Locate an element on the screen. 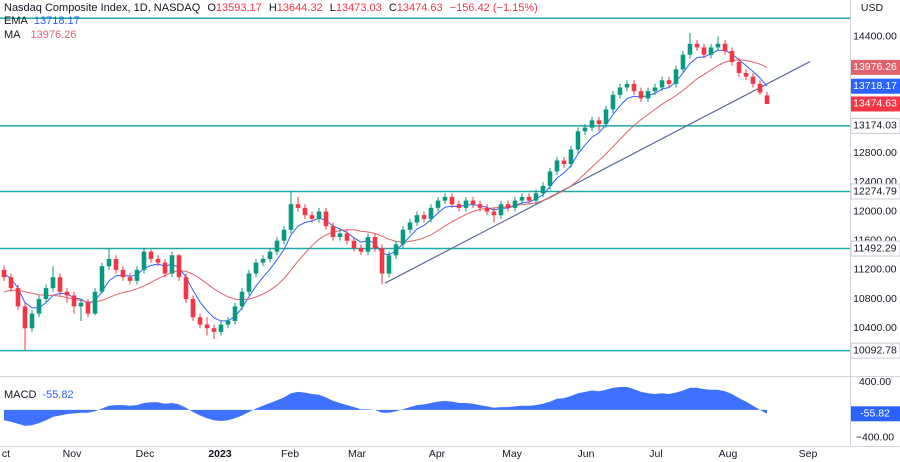 The width and height of the screenshot is (900, 462). ema-tag: 13718.17 is located at coordinates (875, 86).